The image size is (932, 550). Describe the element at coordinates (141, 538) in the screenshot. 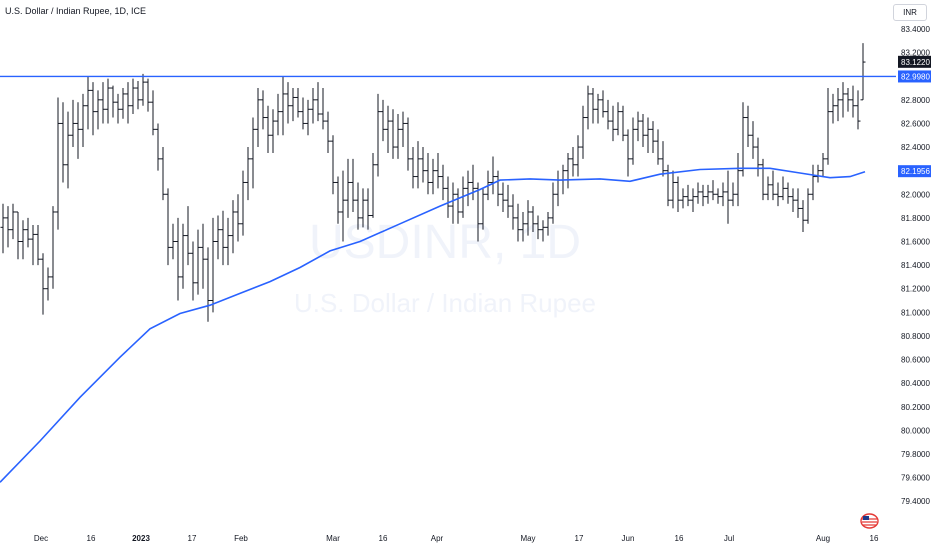

I see `x-tick-label: 2023` at that location.